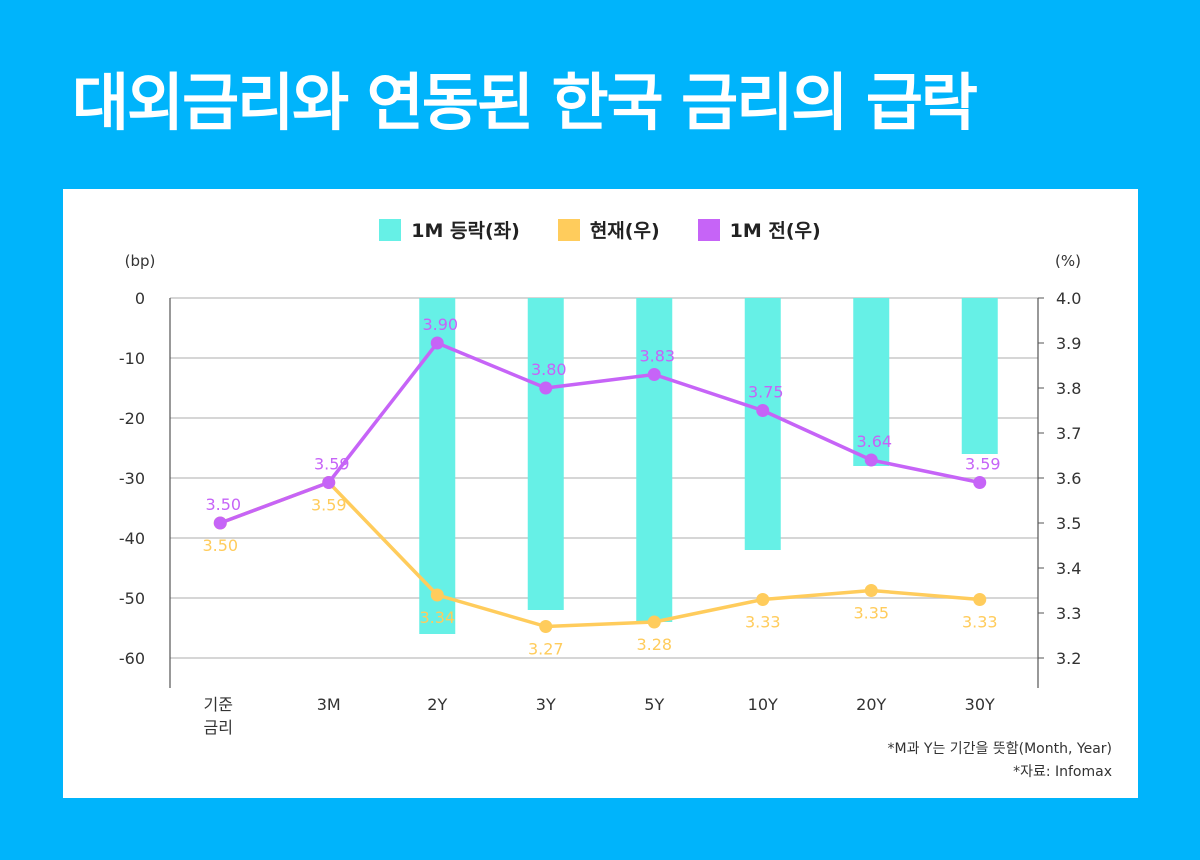 The height and width of the screenshot is (860, 1200). I want to click on legend-item-prev: 1M 전(우), so click(759, 229).